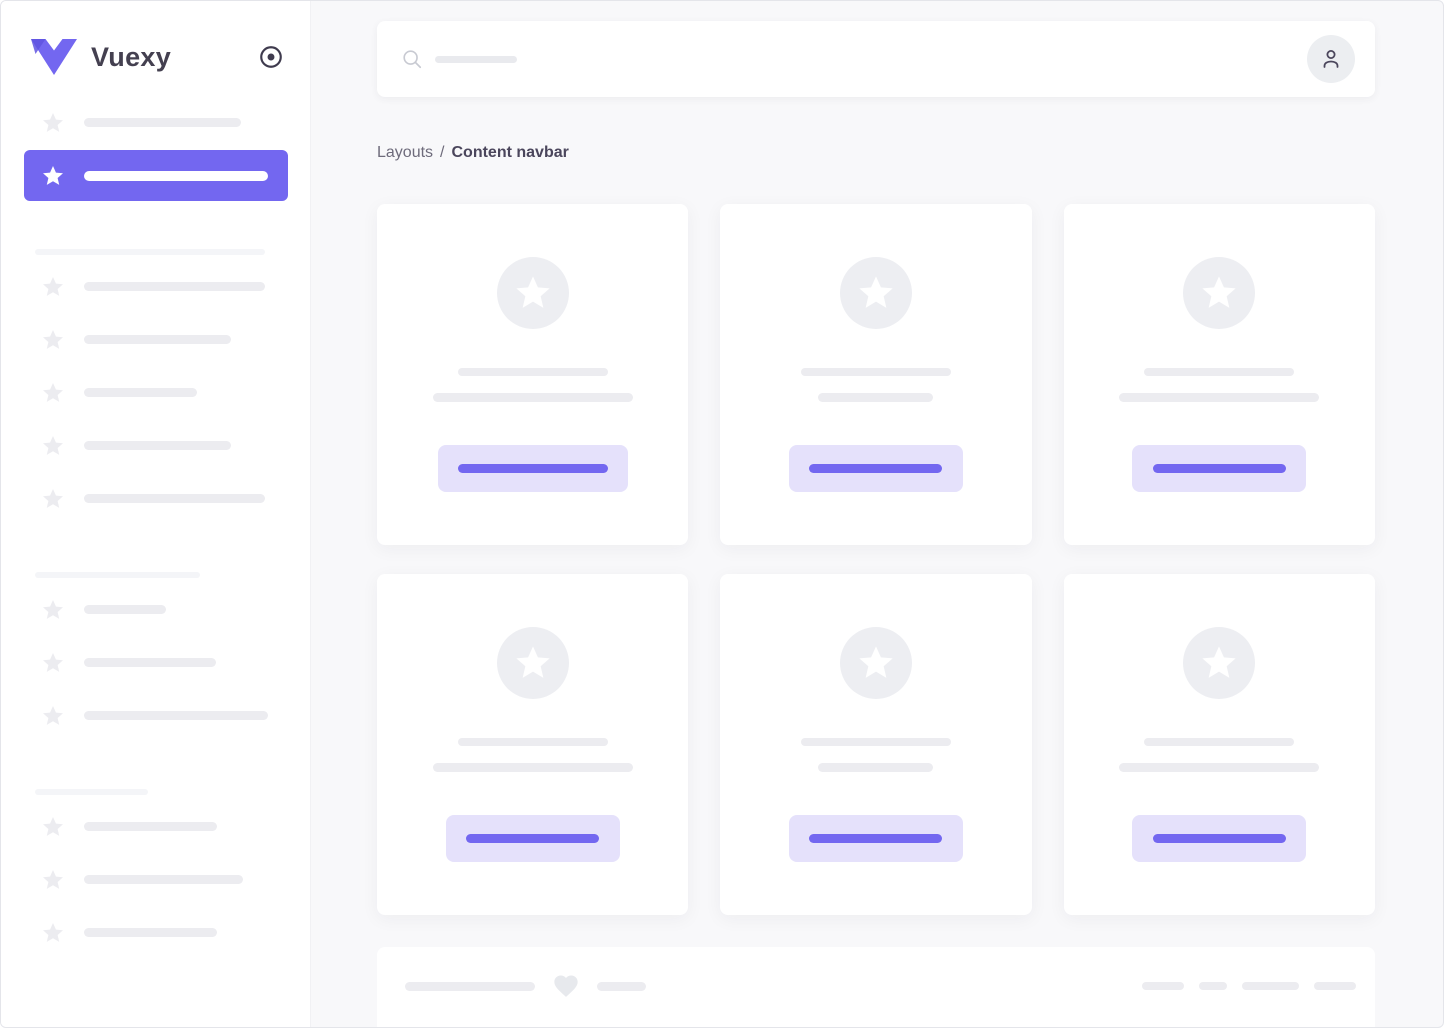 This screenshot has height=1028, width=1444. I want to click on heart-icon, so click(566, 986).